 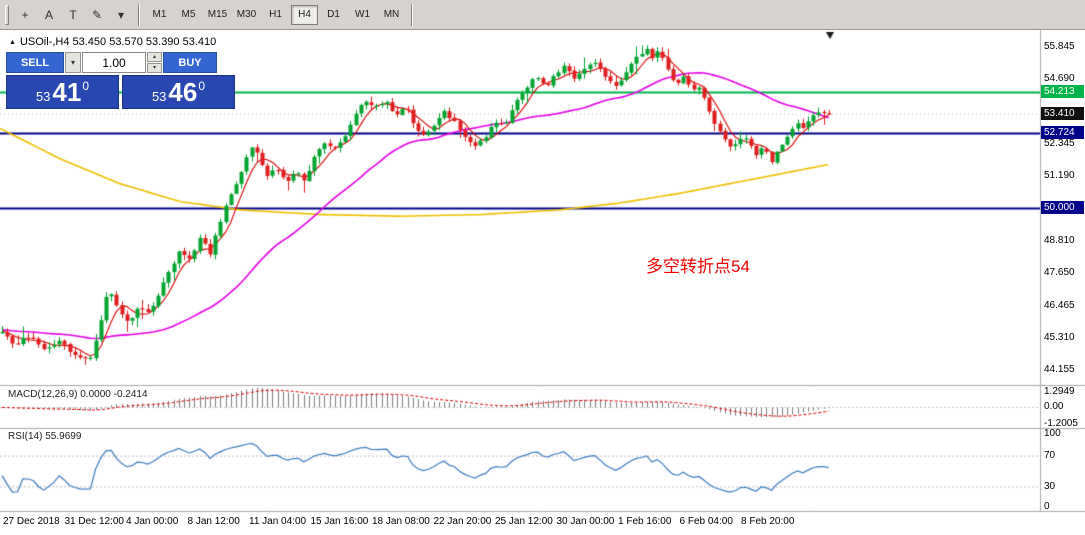 I want to click on volume-stepper: ▴ ▾, so click(x=154, y=62).